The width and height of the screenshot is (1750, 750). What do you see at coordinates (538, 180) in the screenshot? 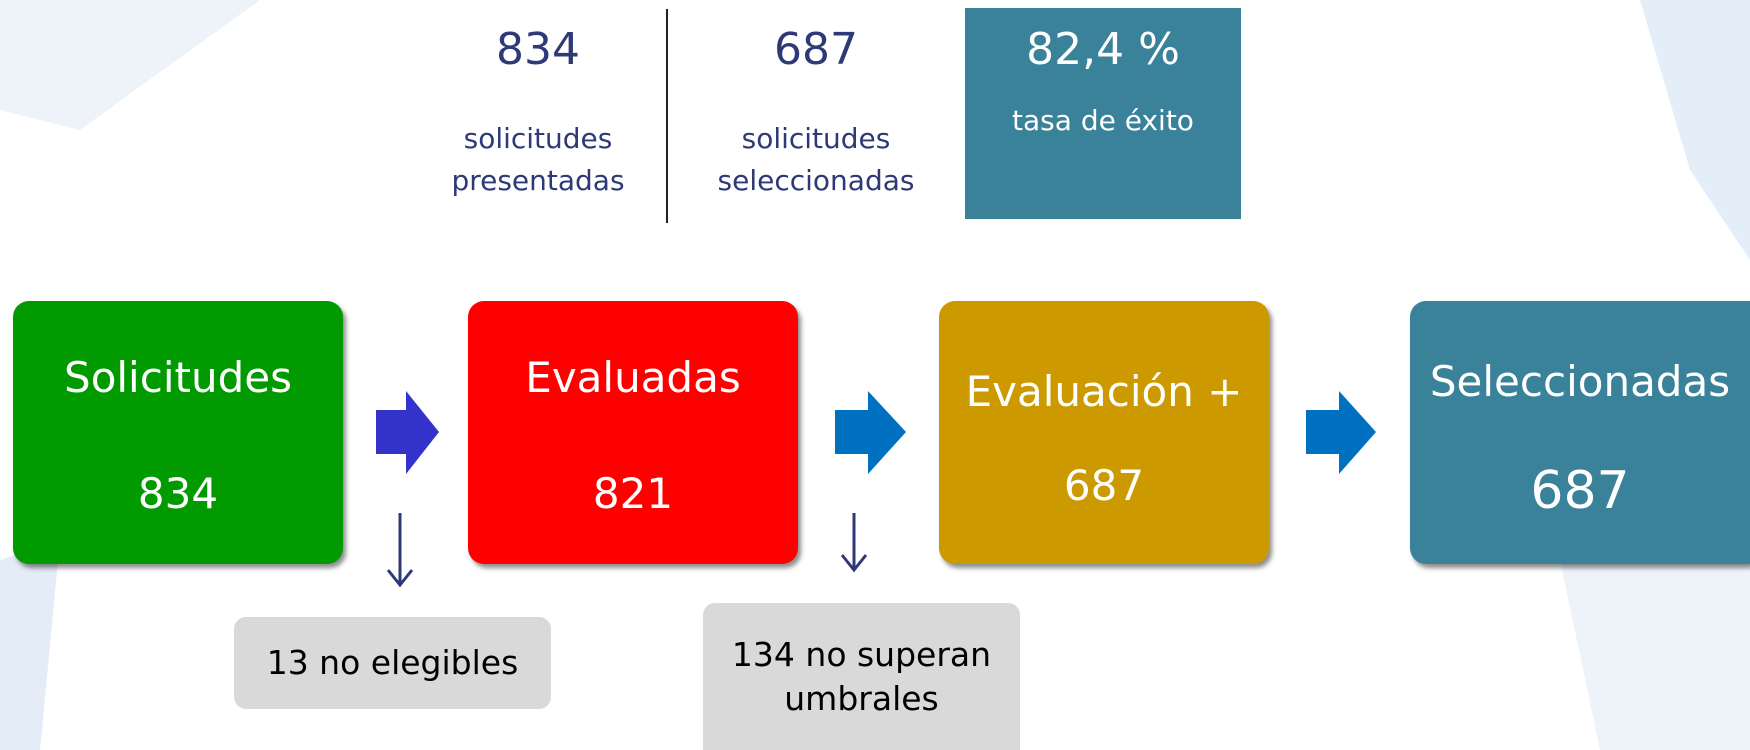
I see `stat-label: presentadas` at bounding box center [538, 180].